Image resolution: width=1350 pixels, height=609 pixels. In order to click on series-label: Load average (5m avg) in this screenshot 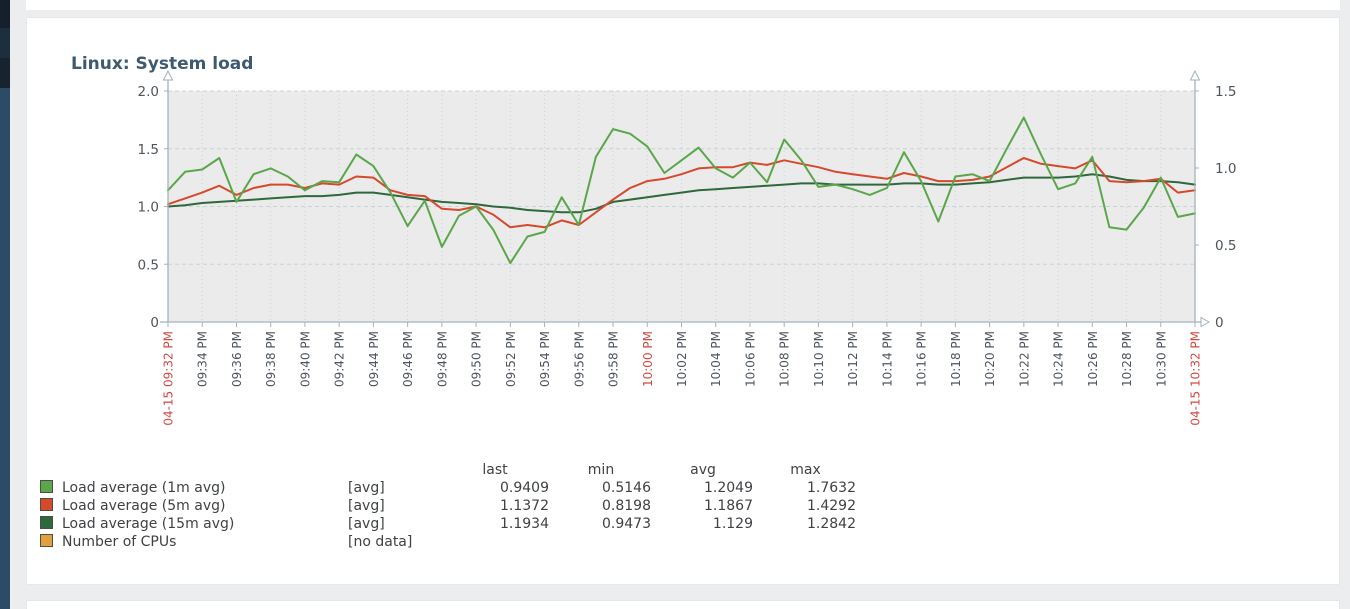, I will do `click(144, 506)`.